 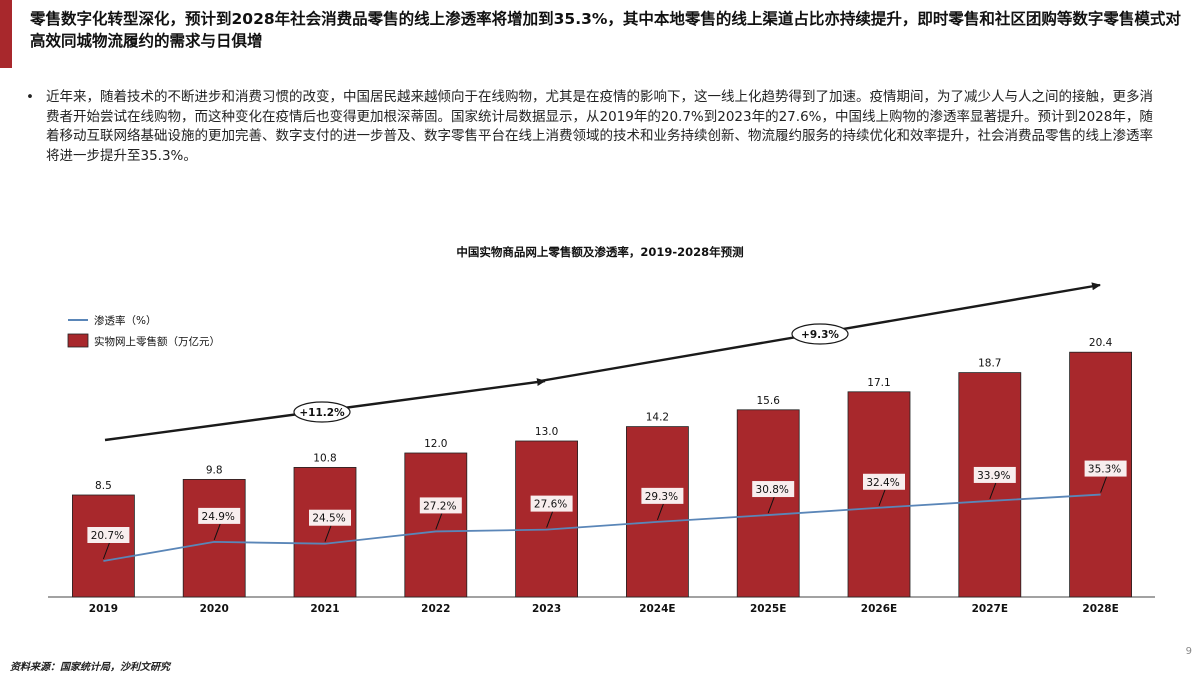 I want to click on bar-2025E, so click(x=768, y=503).